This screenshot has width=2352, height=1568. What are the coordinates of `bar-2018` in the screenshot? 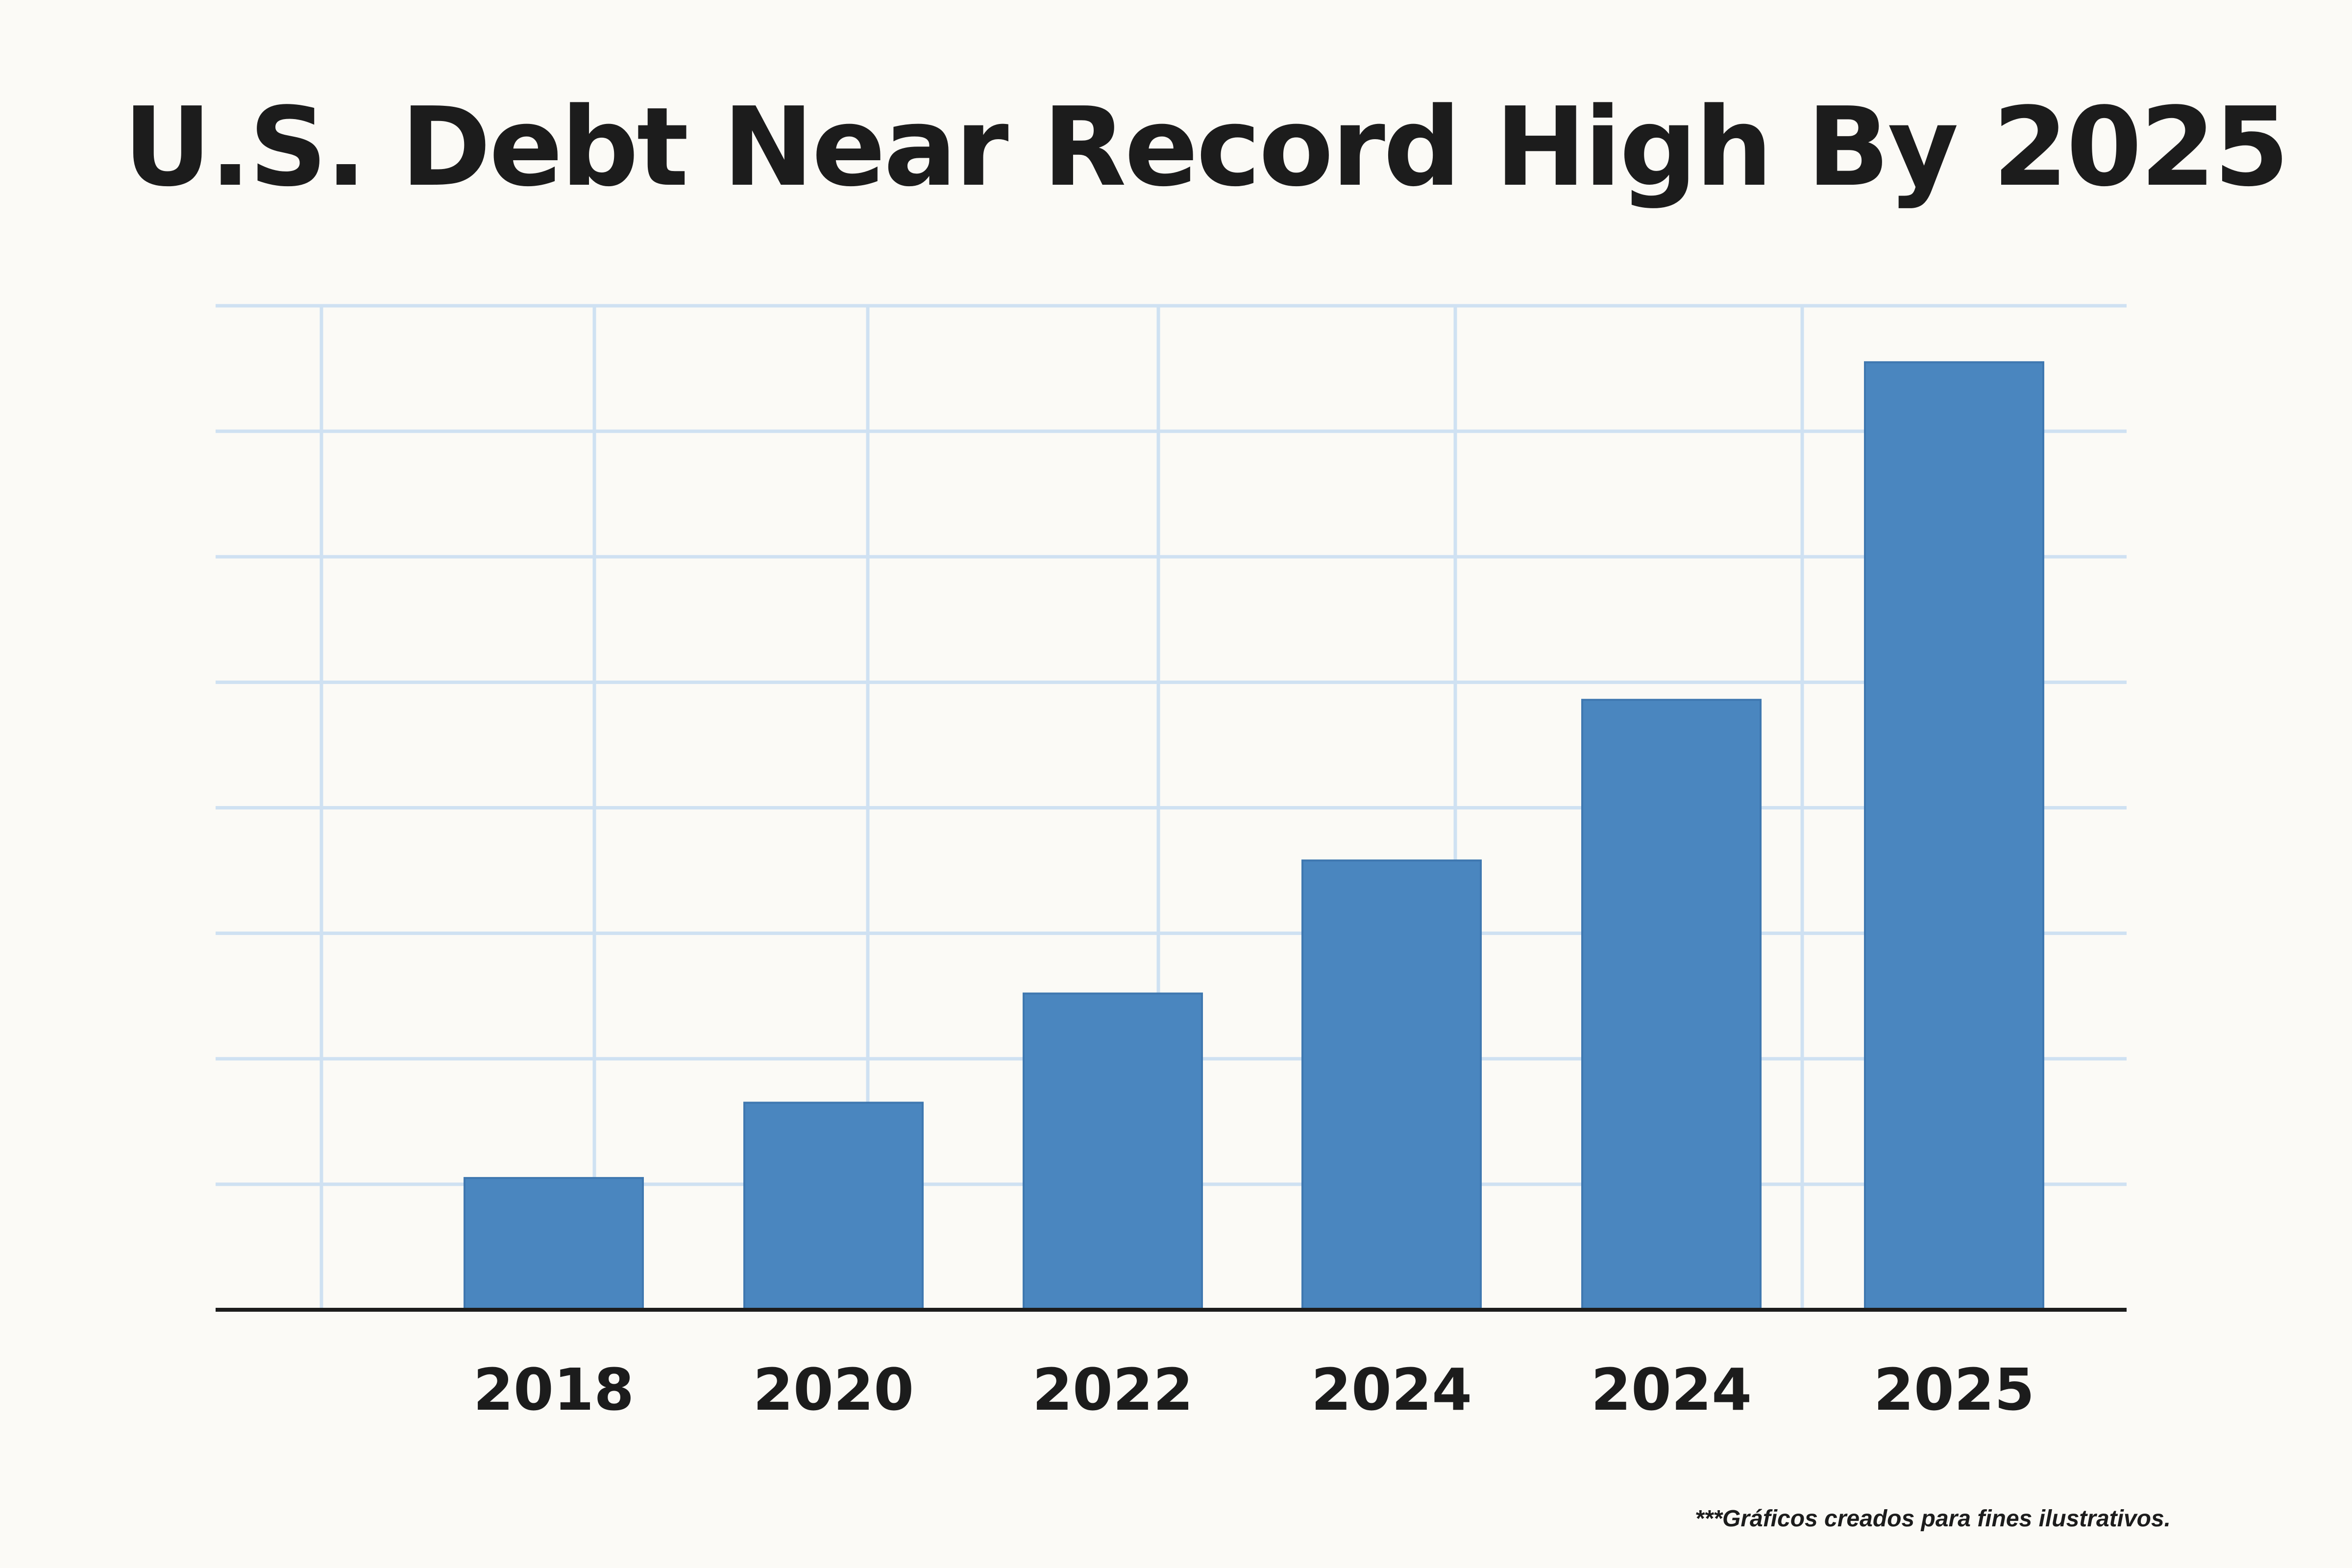 It's located at (554, 1244).